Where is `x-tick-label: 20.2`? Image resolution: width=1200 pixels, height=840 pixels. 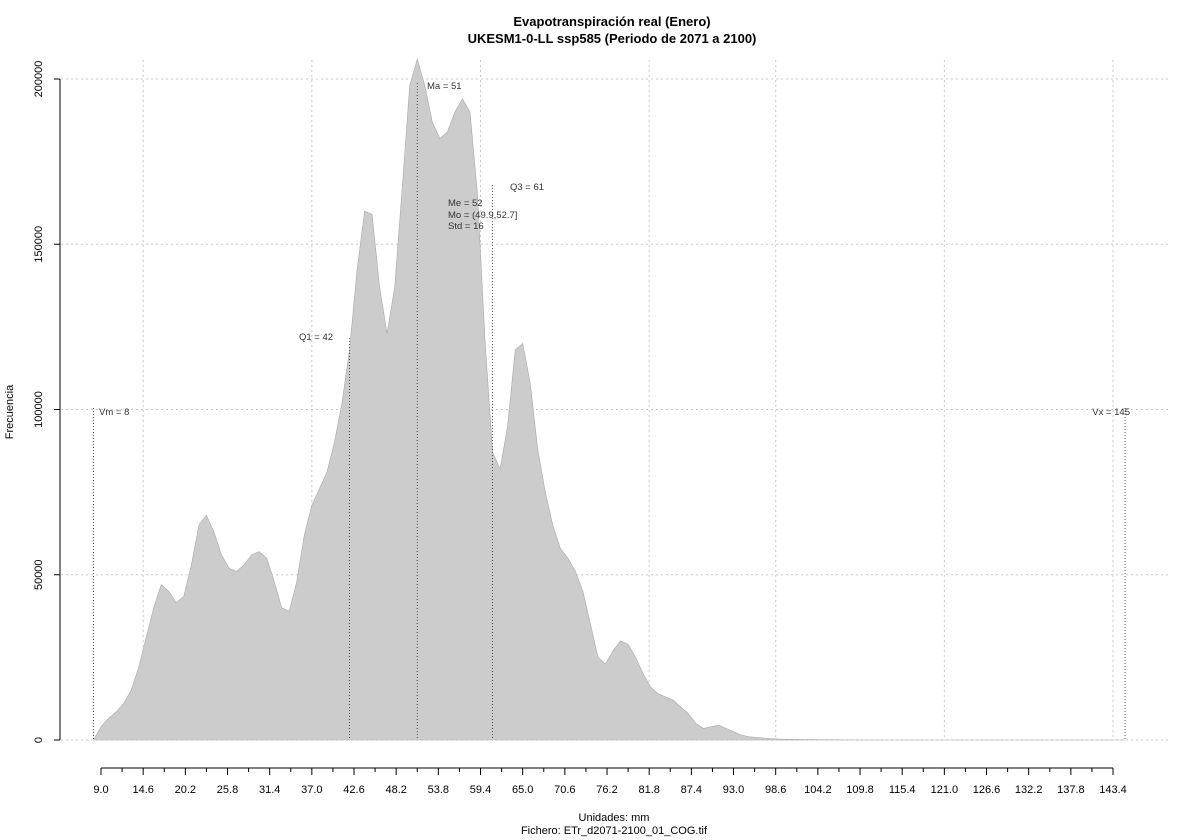
x-tick-label: 20.2 is located at coordinates (185, 790).